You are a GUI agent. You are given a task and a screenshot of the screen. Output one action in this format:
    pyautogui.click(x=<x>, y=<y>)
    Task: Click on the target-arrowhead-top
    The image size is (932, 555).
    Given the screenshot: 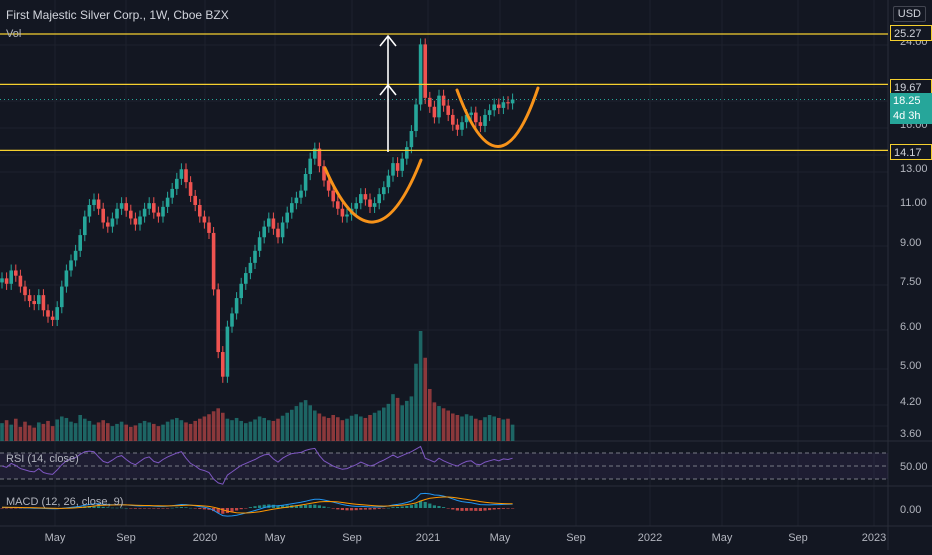 What is the action you would take?
    pyautogui.click(x=388, y=40)
    